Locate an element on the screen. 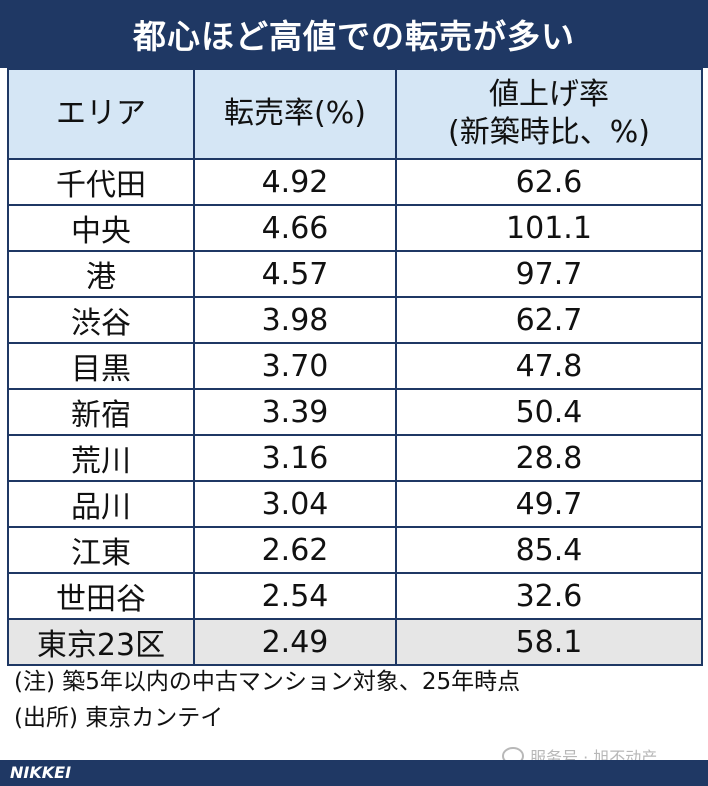 The width and height of the screenshot is (708, 786). header-price-increase-label: 値上げ率 is located at coordinates (549, 94).